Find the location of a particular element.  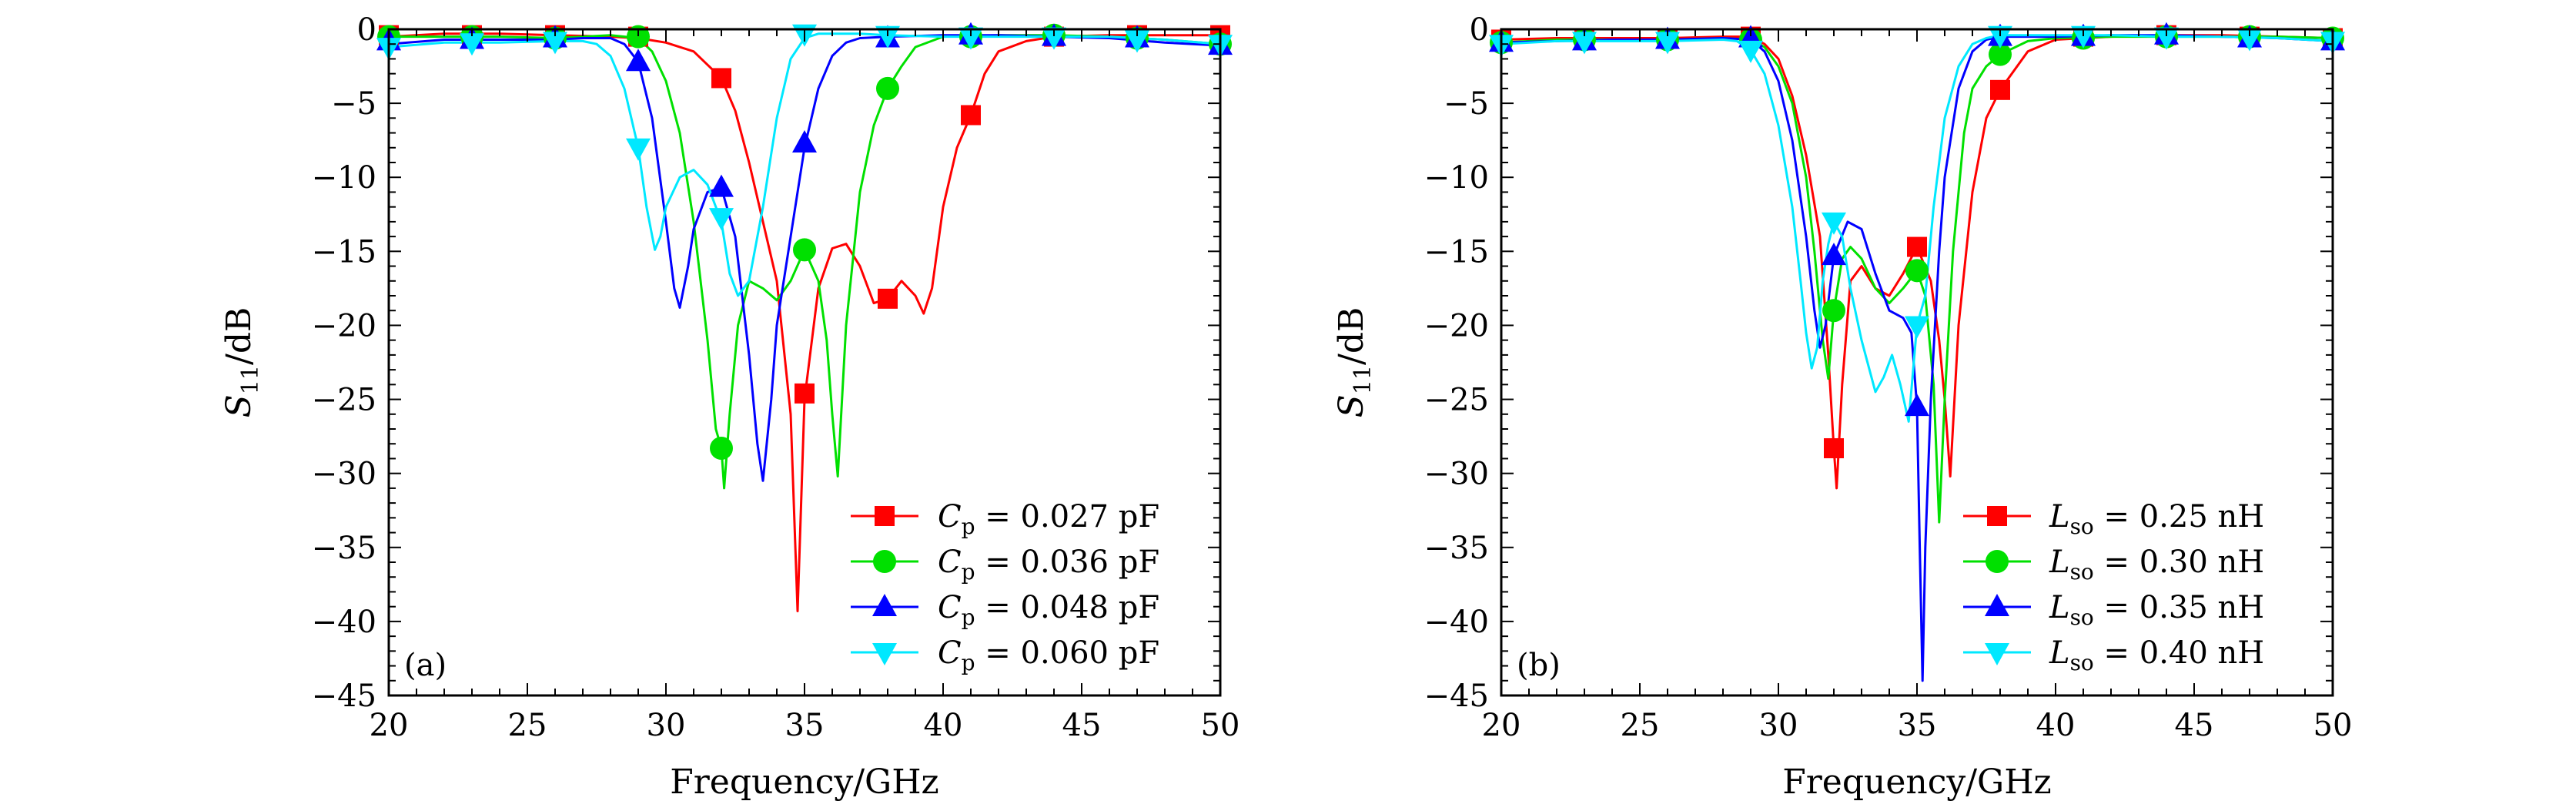

panel-a-x-tick-label: 50 is located at coordinates (1220, 725).